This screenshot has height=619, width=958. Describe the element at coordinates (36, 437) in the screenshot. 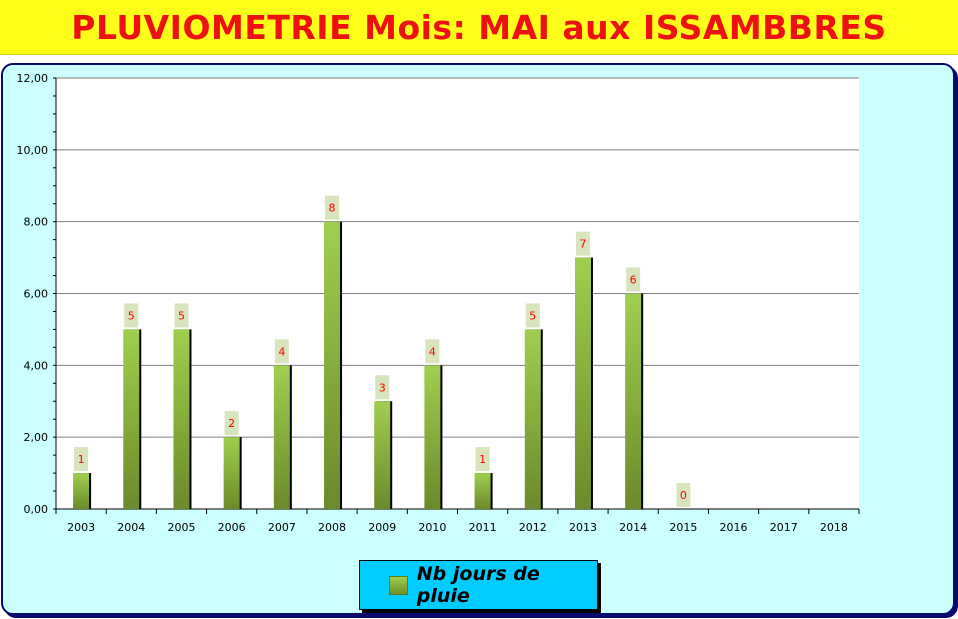

I see `y-tick-label: 2,00` at that location.